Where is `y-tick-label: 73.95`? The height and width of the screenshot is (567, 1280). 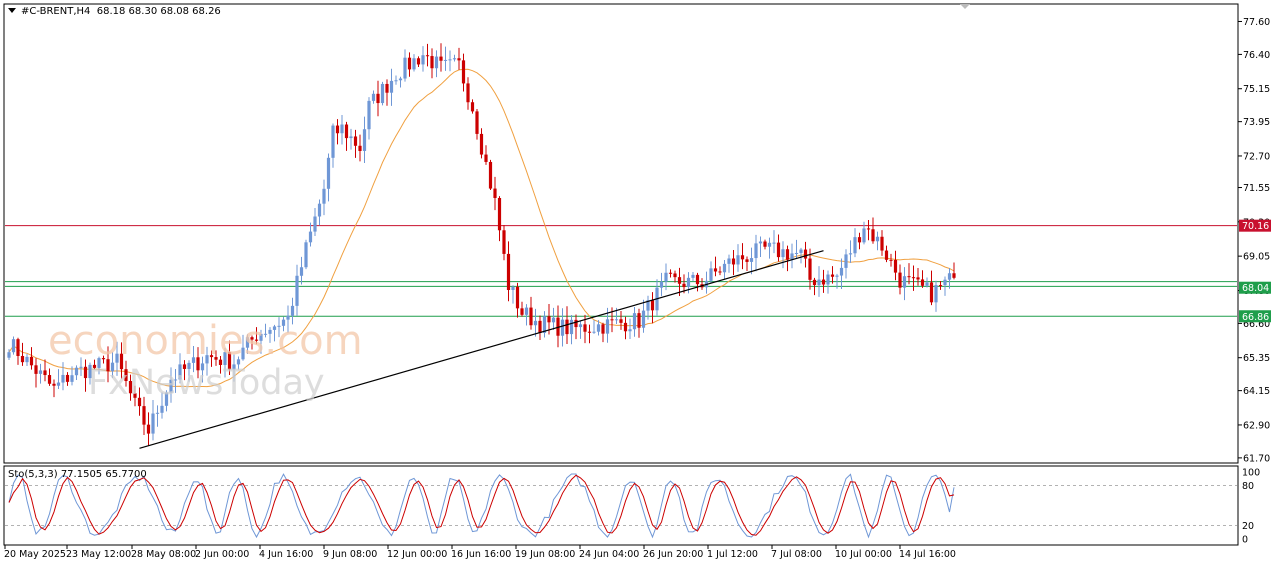
y-tick-label: 73.95 is located at coordinates (1256, 122).